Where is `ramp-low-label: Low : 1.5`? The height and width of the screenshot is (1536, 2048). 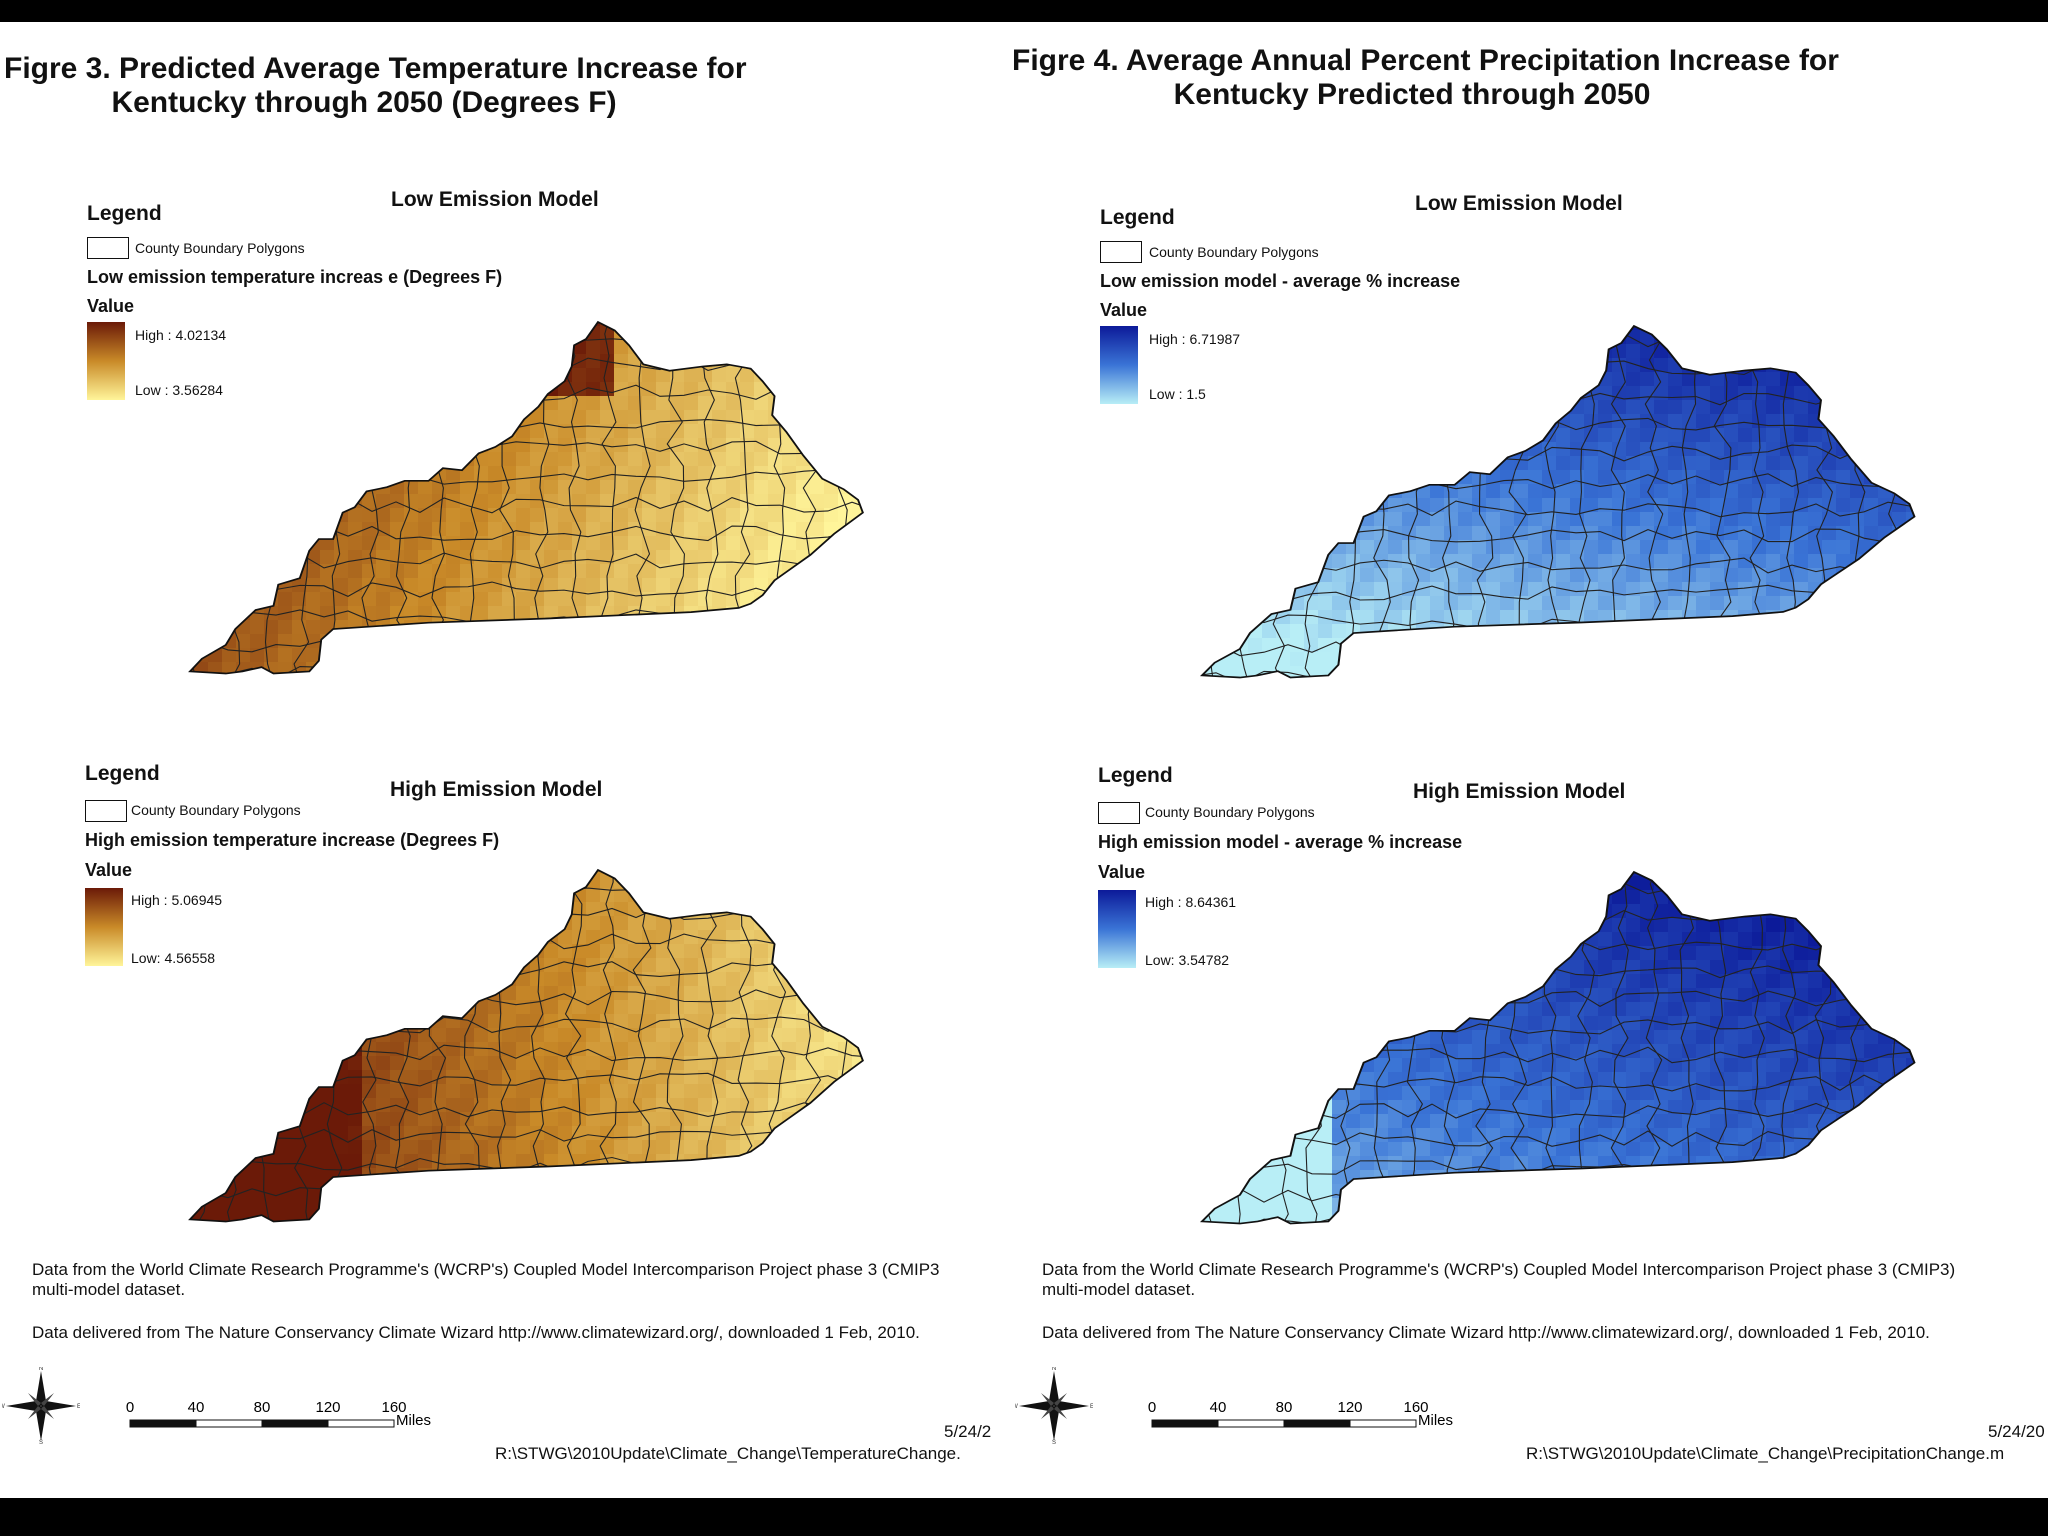
ramp-low-label: Low : 1.5 is located at coordinates (1177, 394).